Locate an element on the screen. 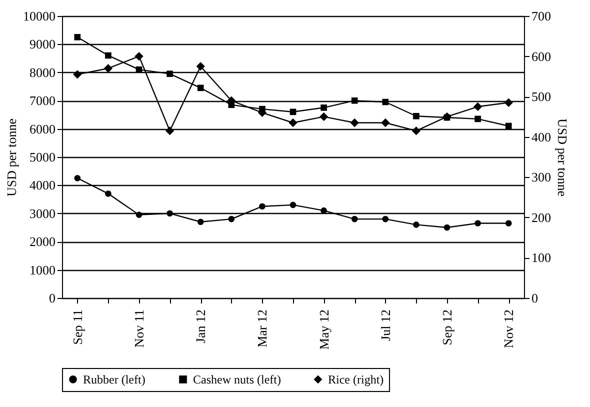 The image size is (590, 407). y2-tick-label: 600 is located at coordinates (541, 56).